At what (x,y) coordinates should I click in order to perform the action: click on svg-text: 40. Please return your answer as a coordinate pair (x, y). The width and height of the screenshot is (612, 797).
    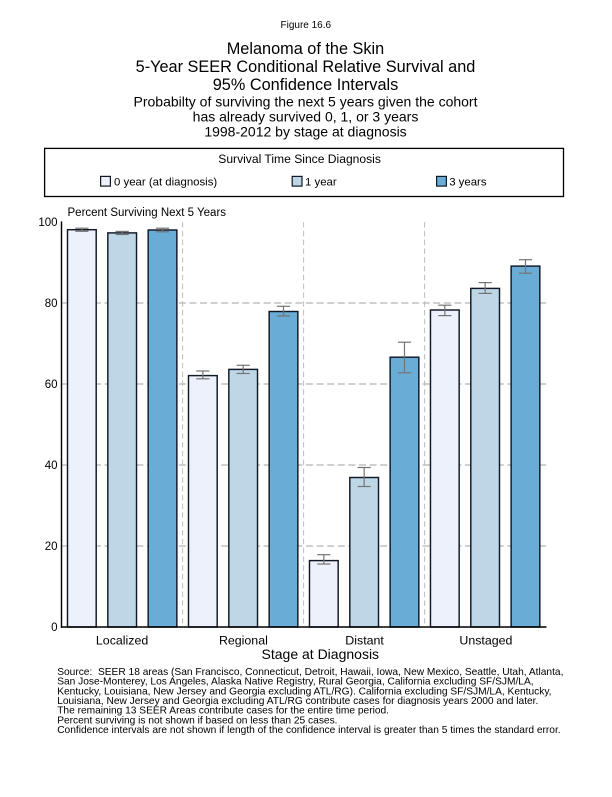
    Looking at the image, I should click on (51, 466).